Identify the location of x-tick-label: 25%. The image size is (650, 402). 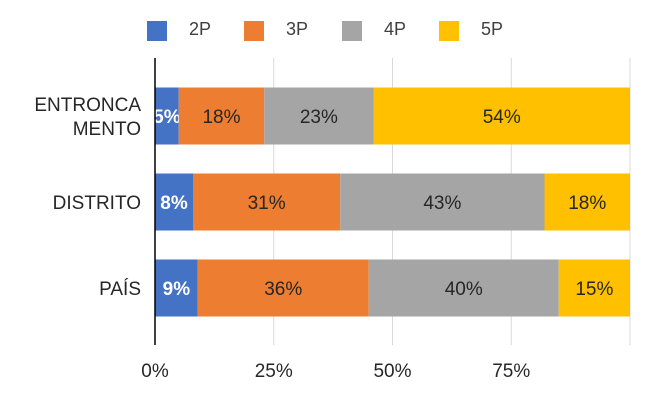
(274, 371).